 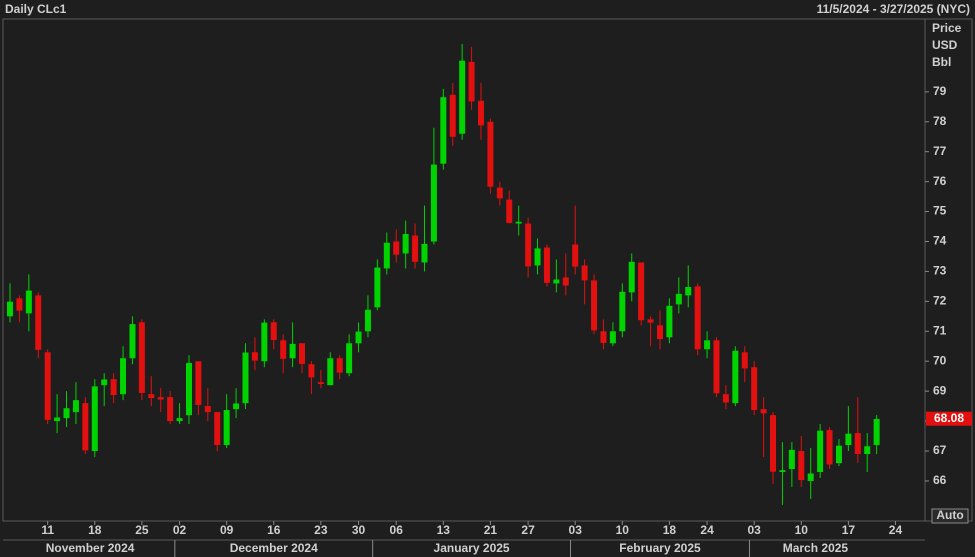 What do you see at coordinates (36, 9) in the screenshot?
I see `chart-title: Daily CLc1` at bounding box center [36, 9].